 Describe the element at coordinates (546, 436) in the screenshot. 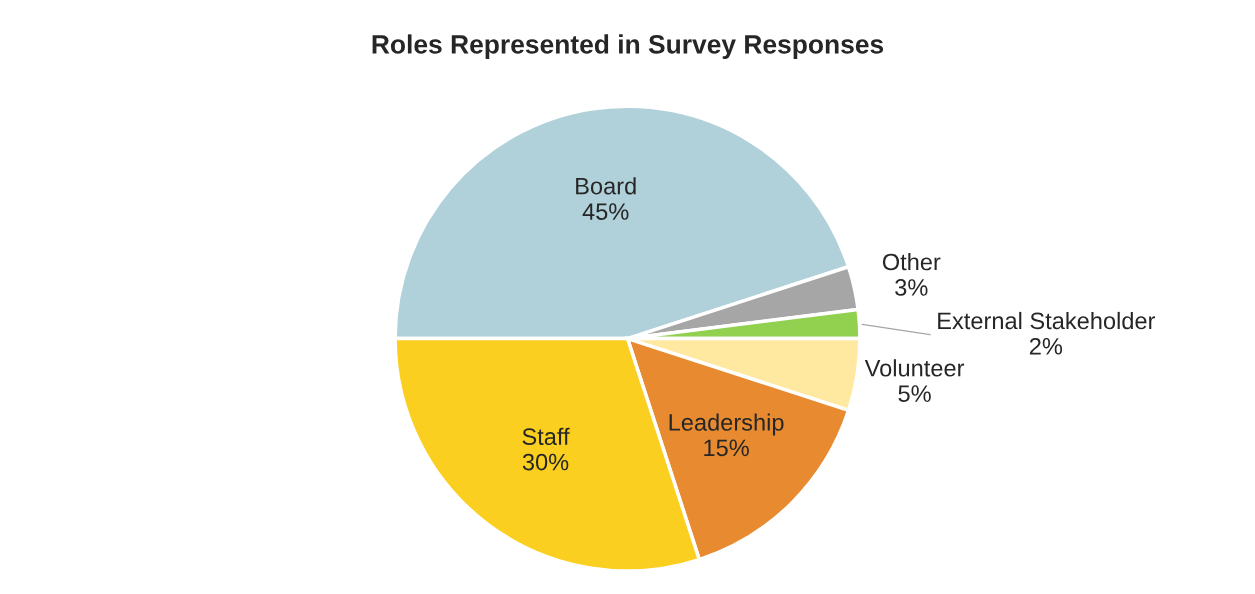

I see `slice-label: Staff` at that location.